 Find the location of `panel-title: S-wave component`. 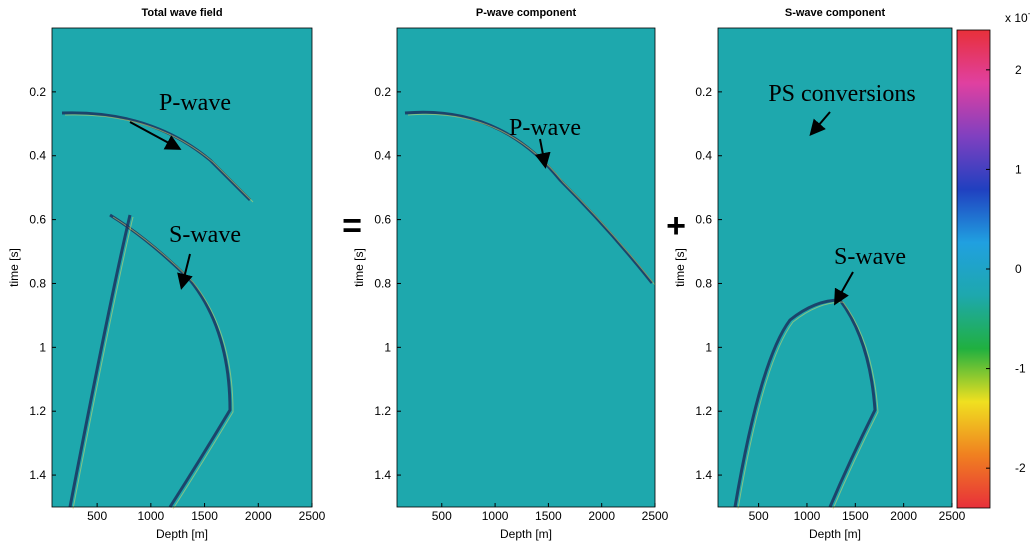

panel-title: S-wave component is located at coordinates (835, 13).